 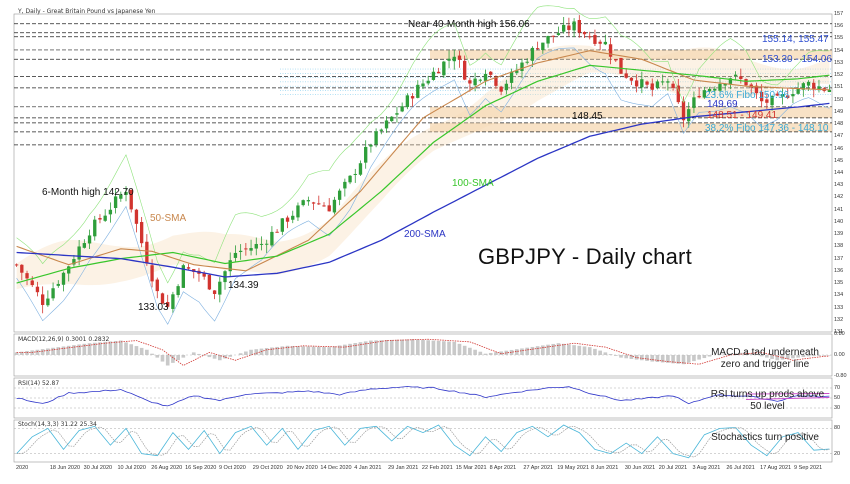 I want to click on level-148-label: 148.51 - 149.41, so click(x=742, y=115).